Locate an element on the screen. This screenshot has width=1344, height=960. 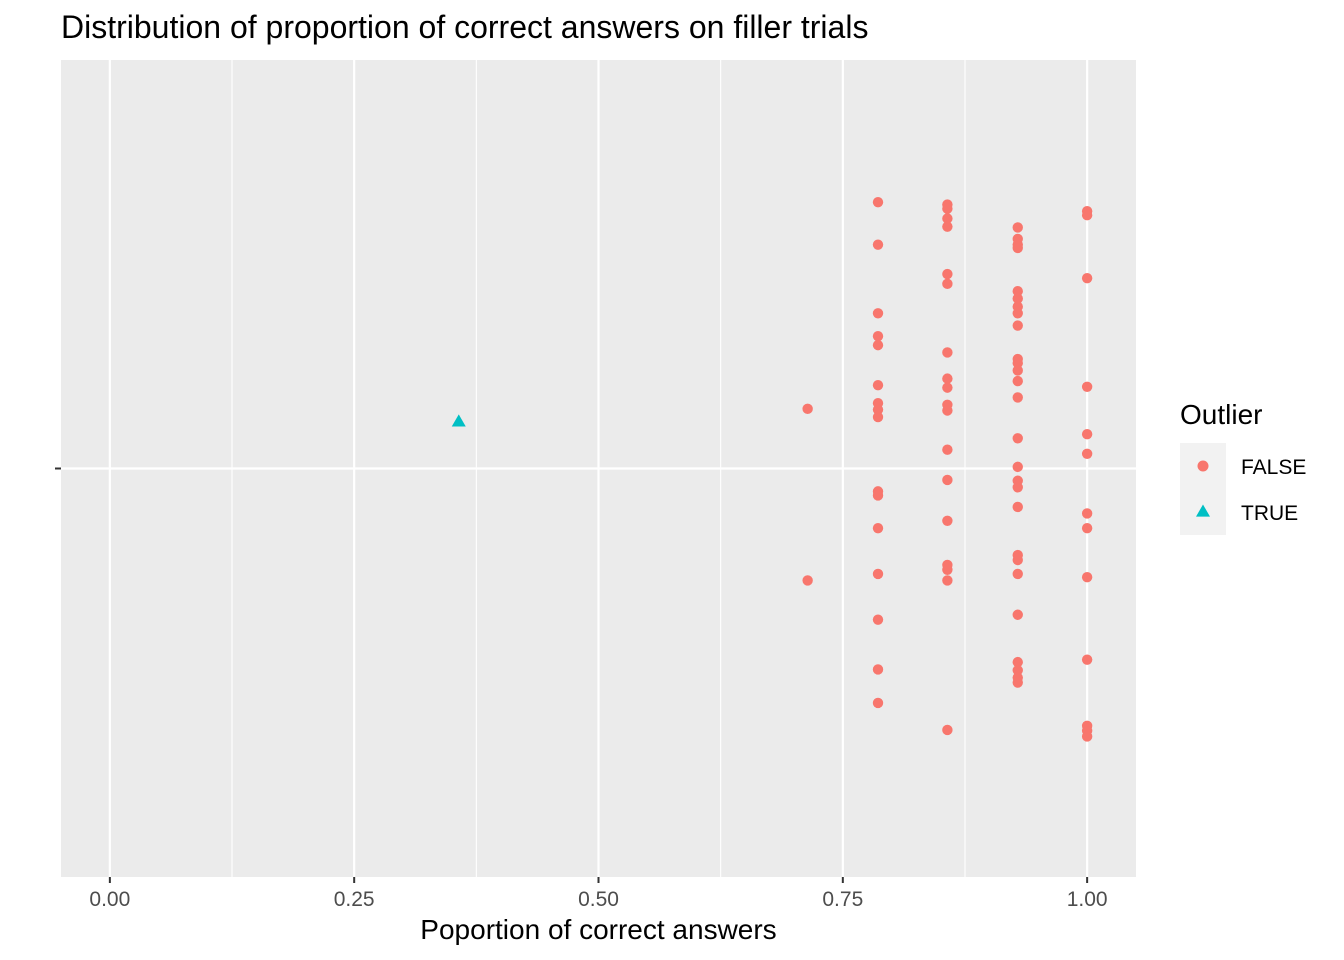
x-axis-title: Poportion of correct answers is located at coordinates (598, 929).